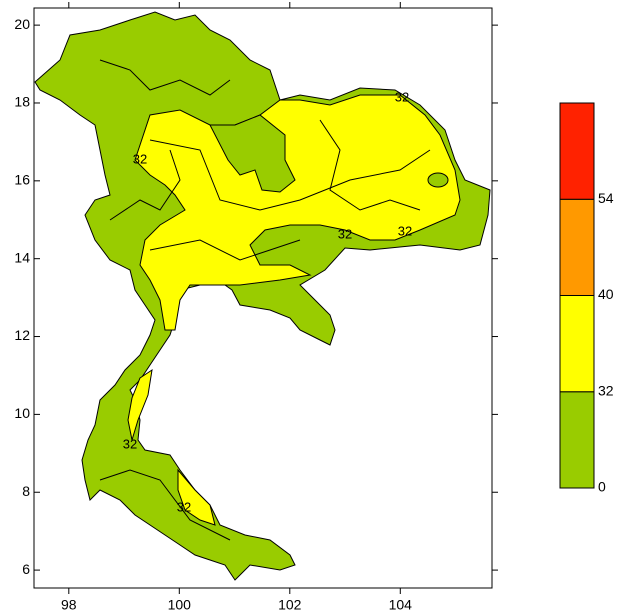  What do you see at coordinates (602, 487) in the screenshot?
I see `colorbar-label: 0` at bounding box center [602, 487].